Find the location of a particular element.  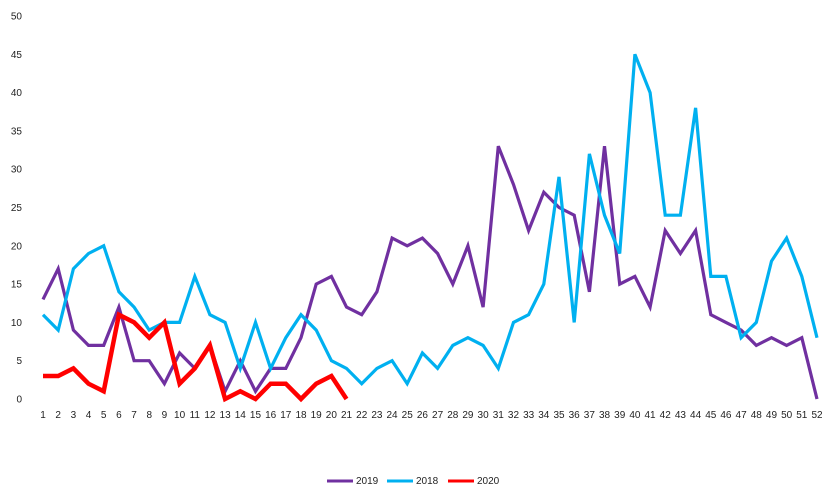

x-tick-label: 29 is located at coordinates (468, 415).